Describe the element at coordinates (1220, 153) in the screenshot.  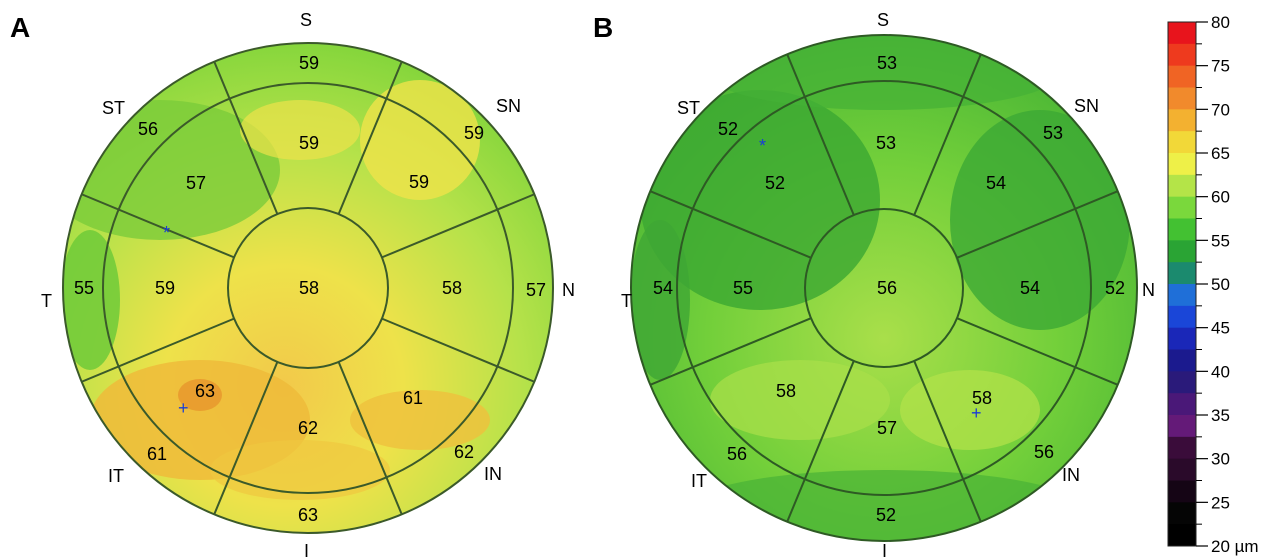
I see `color-scale-tick-label: 65` at that location.